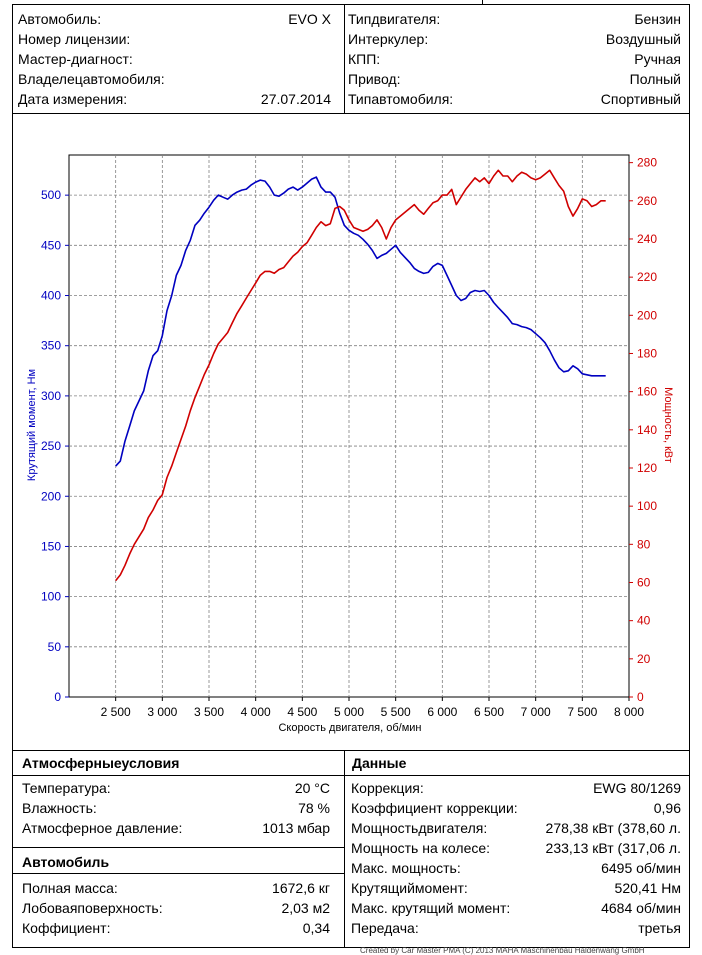  What do you see at coordinates (70, 888) in the screenshot?
I see `car-label: Полная масса:` at bounding box center [70, 888].